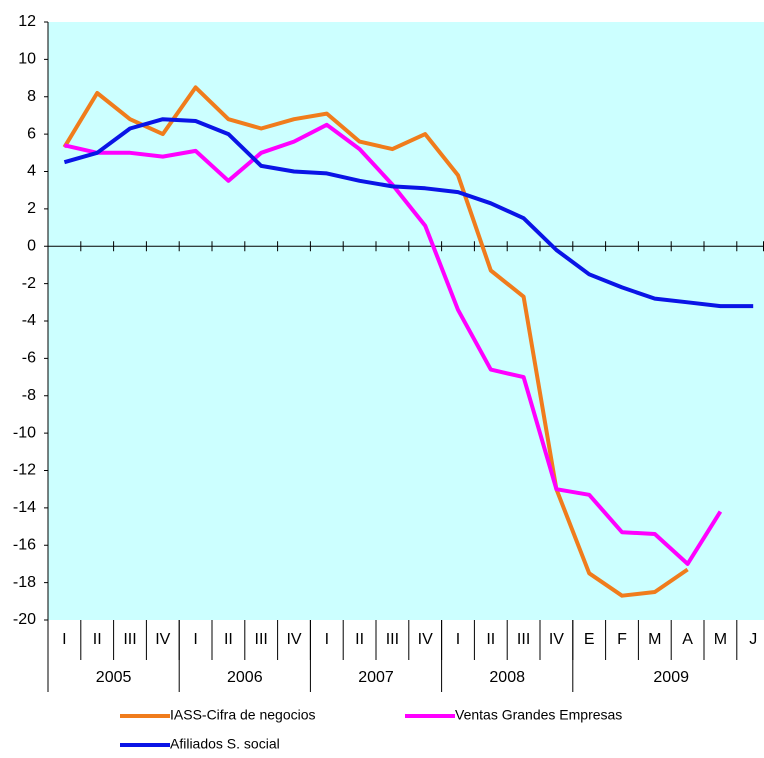  What do you see at coordinates (31, 245) in the screenshot?
I see `y-tick-label: 0` at bounding box center [31, 245].